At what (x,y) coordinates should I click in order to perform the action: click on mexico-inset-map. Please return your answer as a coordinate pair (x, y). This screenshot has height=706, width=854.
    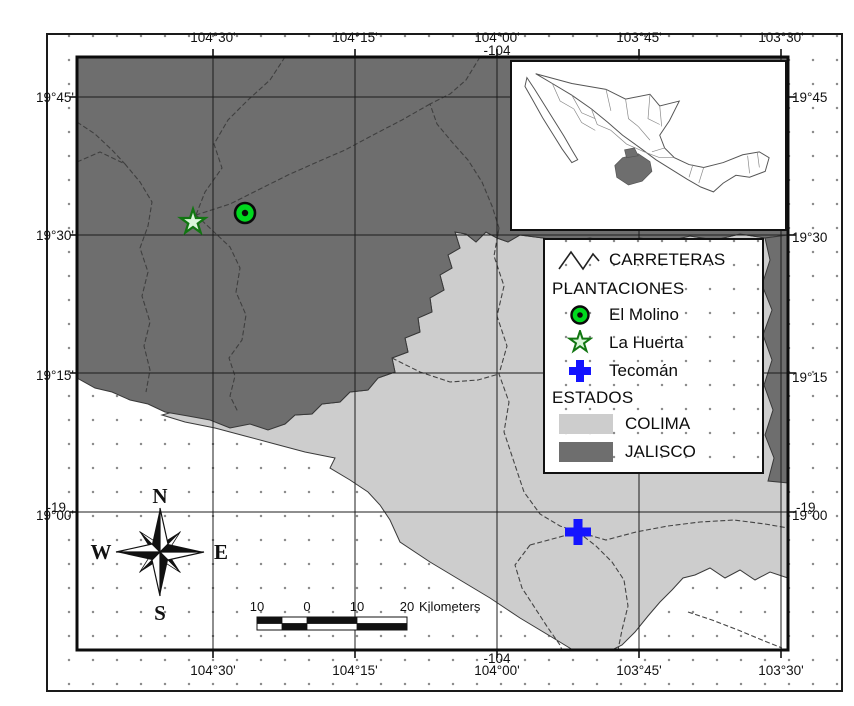
    Looking at the image, I should click on (648, 145).